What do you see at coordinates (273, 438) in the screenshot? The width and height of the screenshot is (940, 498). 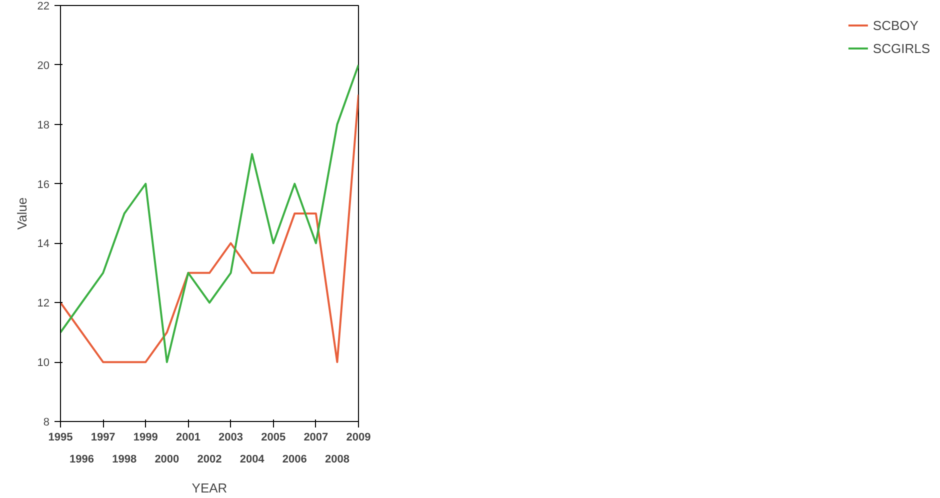 I see `x-tick-label: 2005` at bounding box center [273, 438].